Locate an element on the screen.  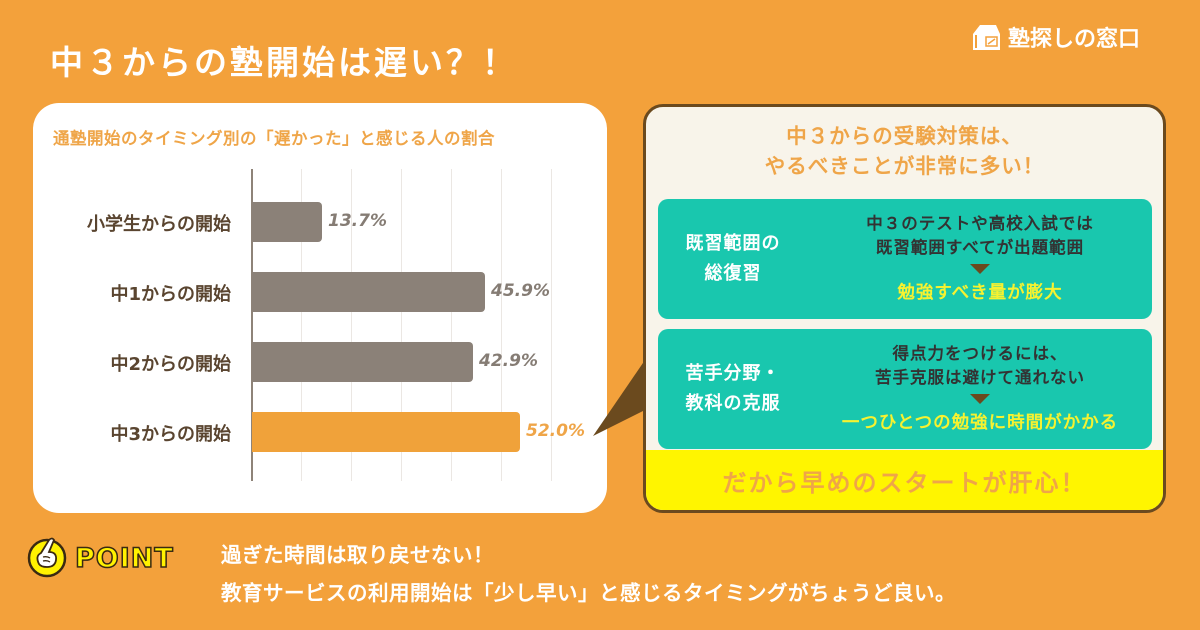
brand-logo: 塾探しの窓口 is located at coordinates (1055, 37).